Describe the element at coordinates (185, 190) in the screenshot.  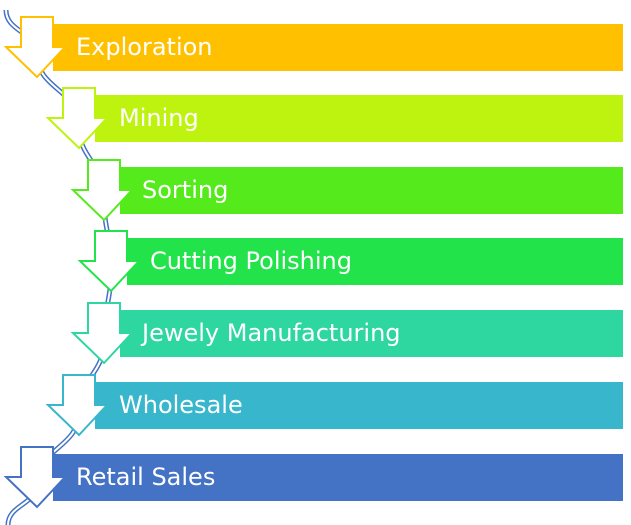
I see `step-label: Sorting` at that location.